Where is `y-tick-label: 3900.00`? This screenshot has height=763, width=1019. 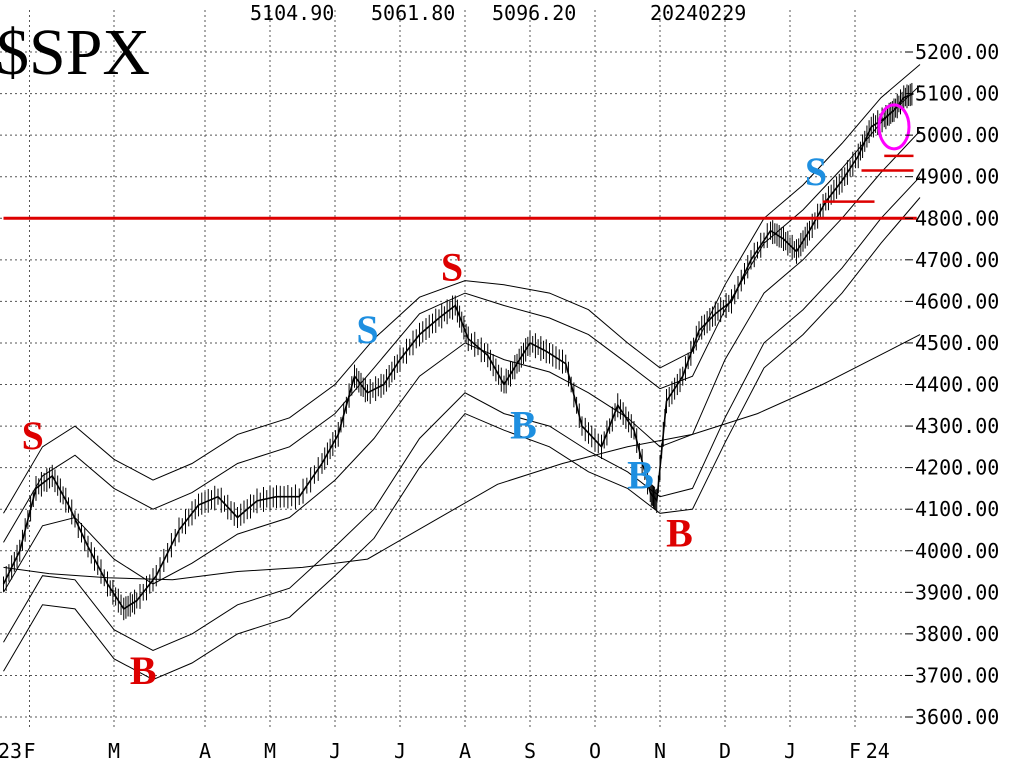 y-tick-label: 3900.00 is located at coordinates (957, 592).